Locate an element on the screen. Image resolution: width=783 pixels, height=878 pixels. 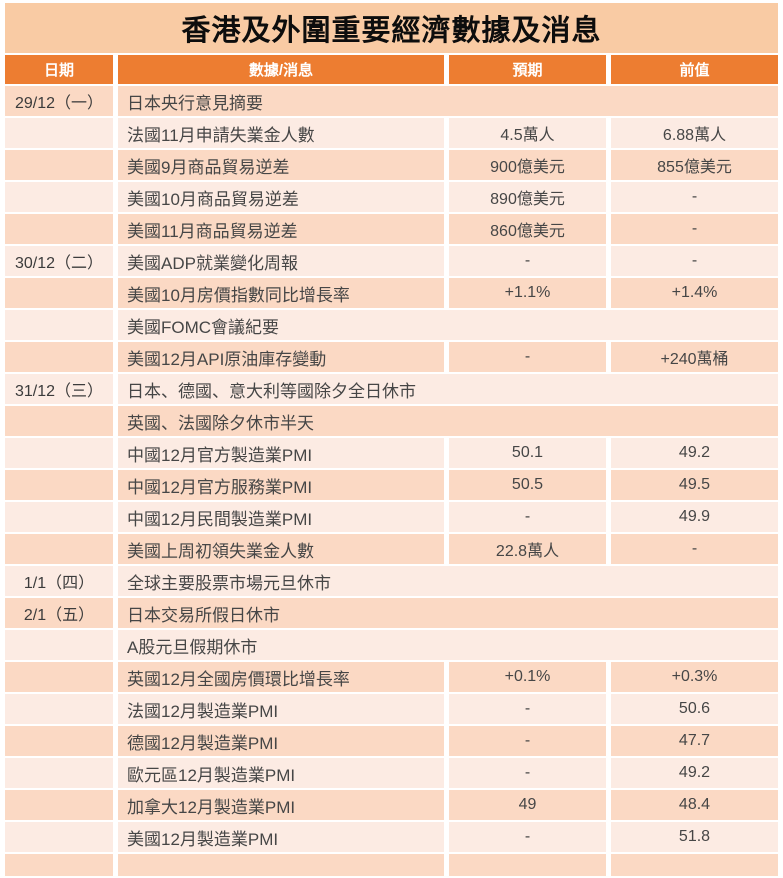
table-row: 美國10月商品貿易逆差 890億美元 - is located at coordinates (391, 197).